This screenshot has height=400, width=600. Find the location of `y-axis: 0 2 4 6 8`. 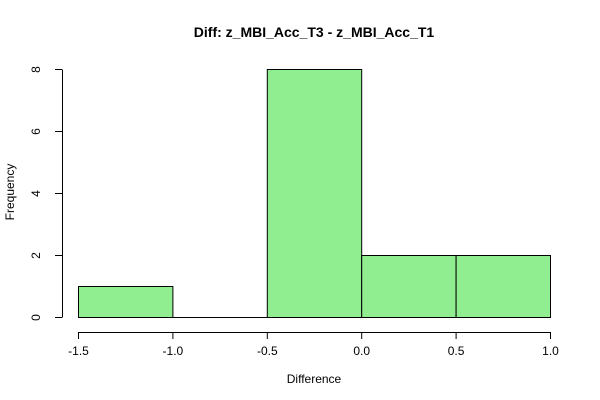

y-axis: 0 2 4 6 8 is located at coordinates (46, 193).